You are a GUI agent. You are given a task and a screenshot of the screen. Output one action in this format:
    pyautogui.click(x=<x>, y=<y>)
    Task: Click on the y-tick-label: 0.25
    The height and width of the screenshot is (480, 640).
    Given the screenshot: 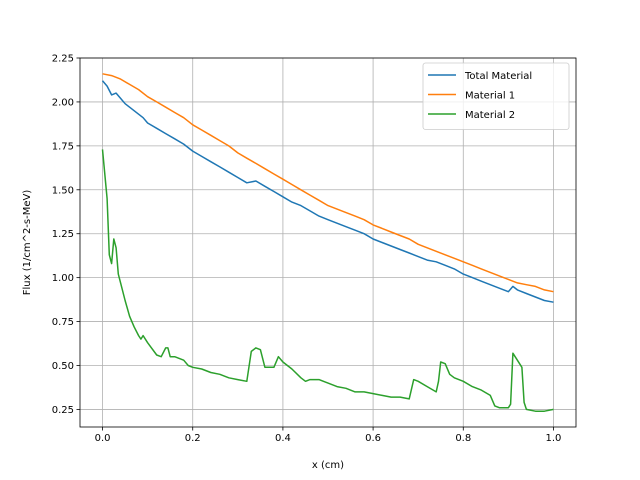 What is the action you would take?
    pyautogui.click(x=63, y=410)
    